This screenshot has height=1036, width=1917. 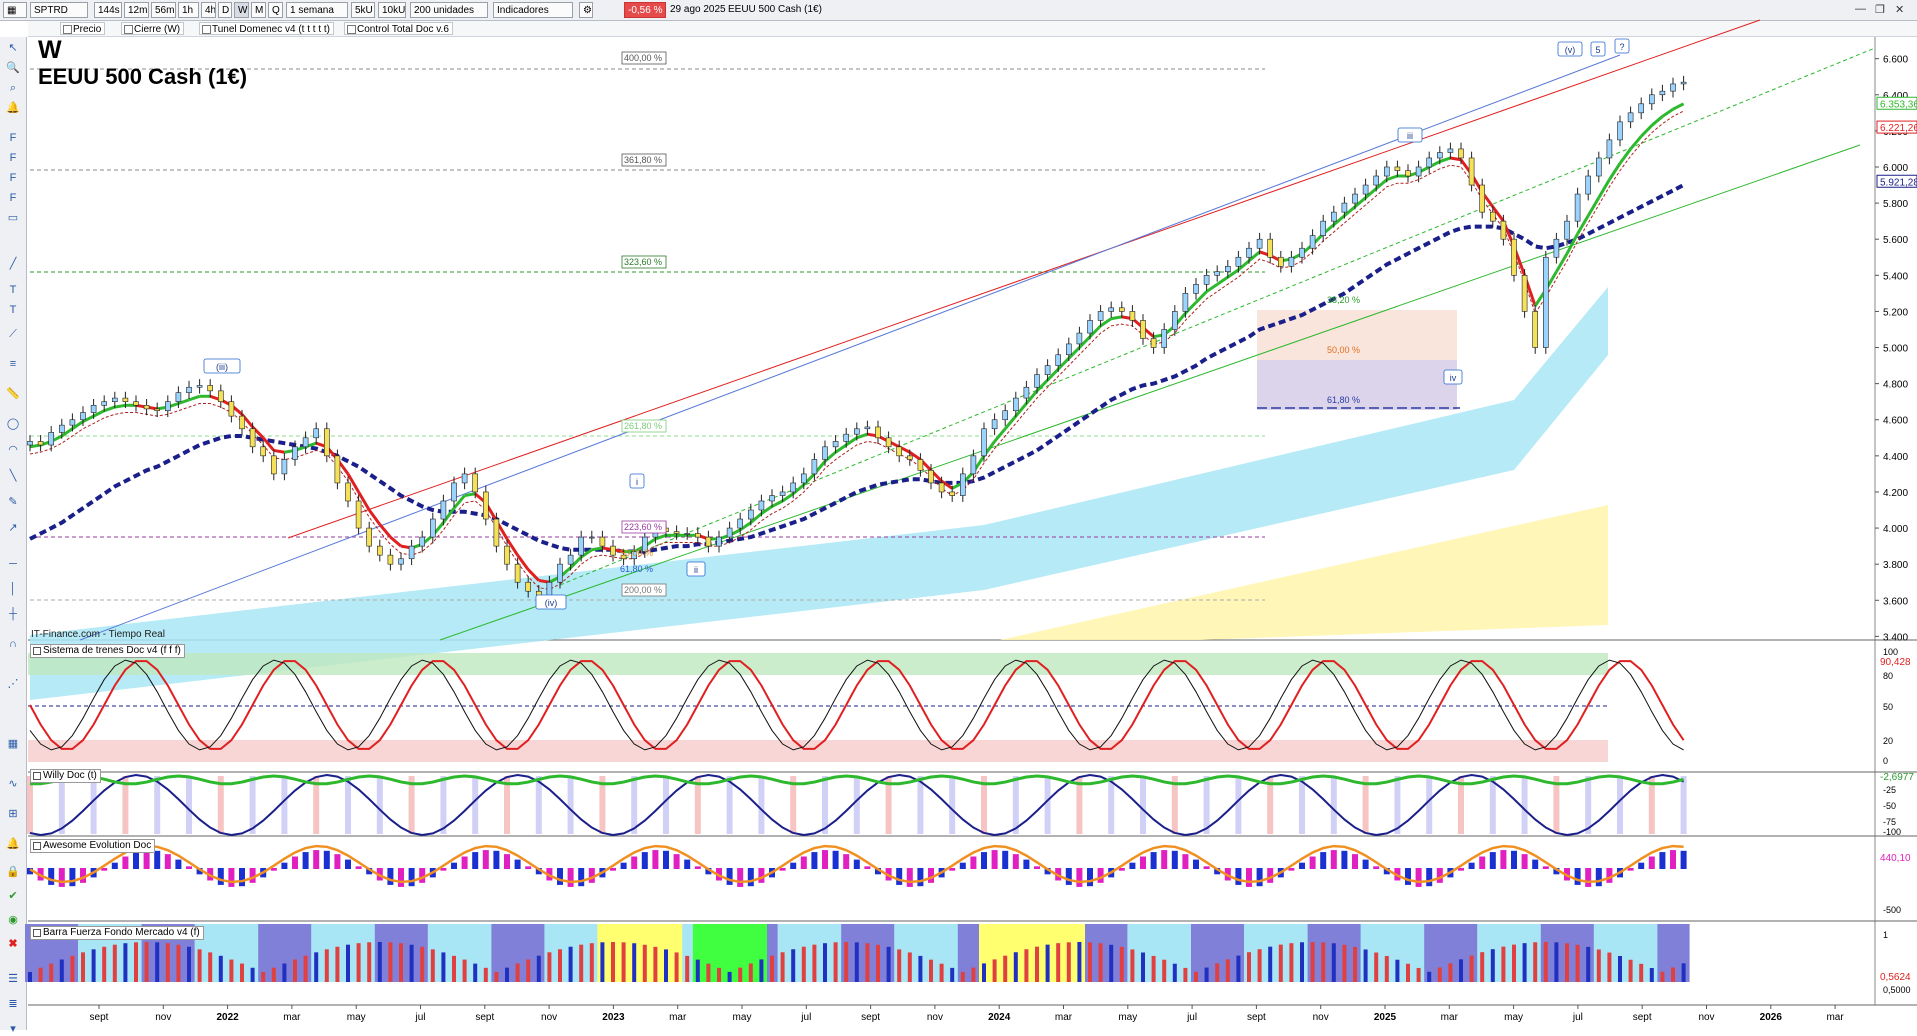 What do you see at coordinates (13, 424) in the screenshot?
I see `ellipse-icon: ◯` at bounding box center [13, 424].